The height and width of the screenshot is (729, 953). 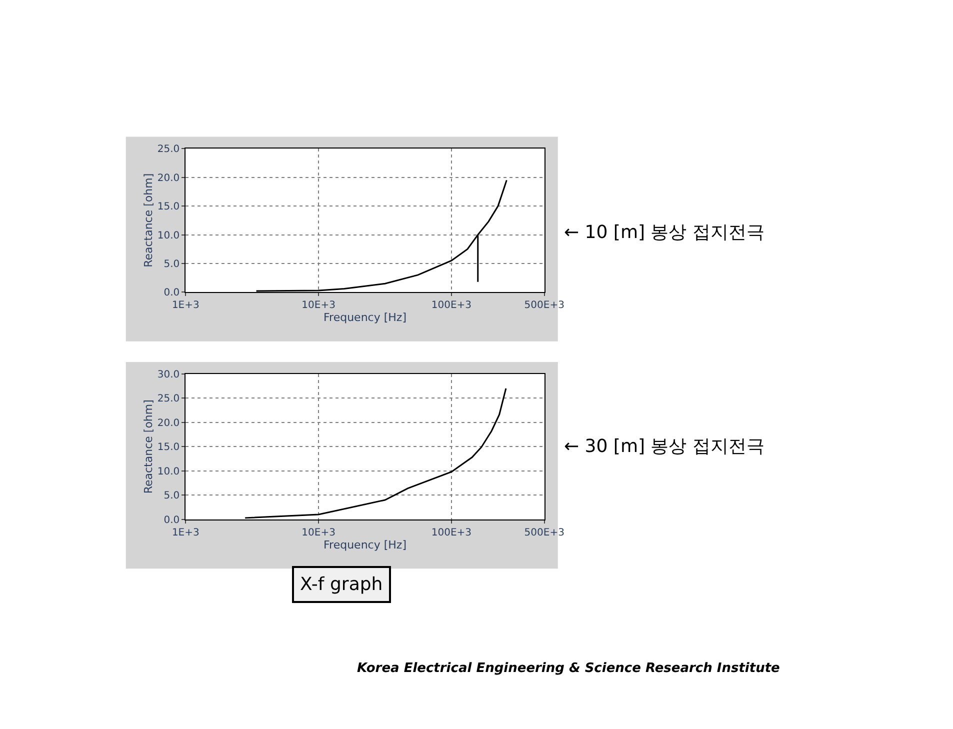 I want to click on text: ← 30 [m] 봉상 접지전극, so click(x=664, y=446).